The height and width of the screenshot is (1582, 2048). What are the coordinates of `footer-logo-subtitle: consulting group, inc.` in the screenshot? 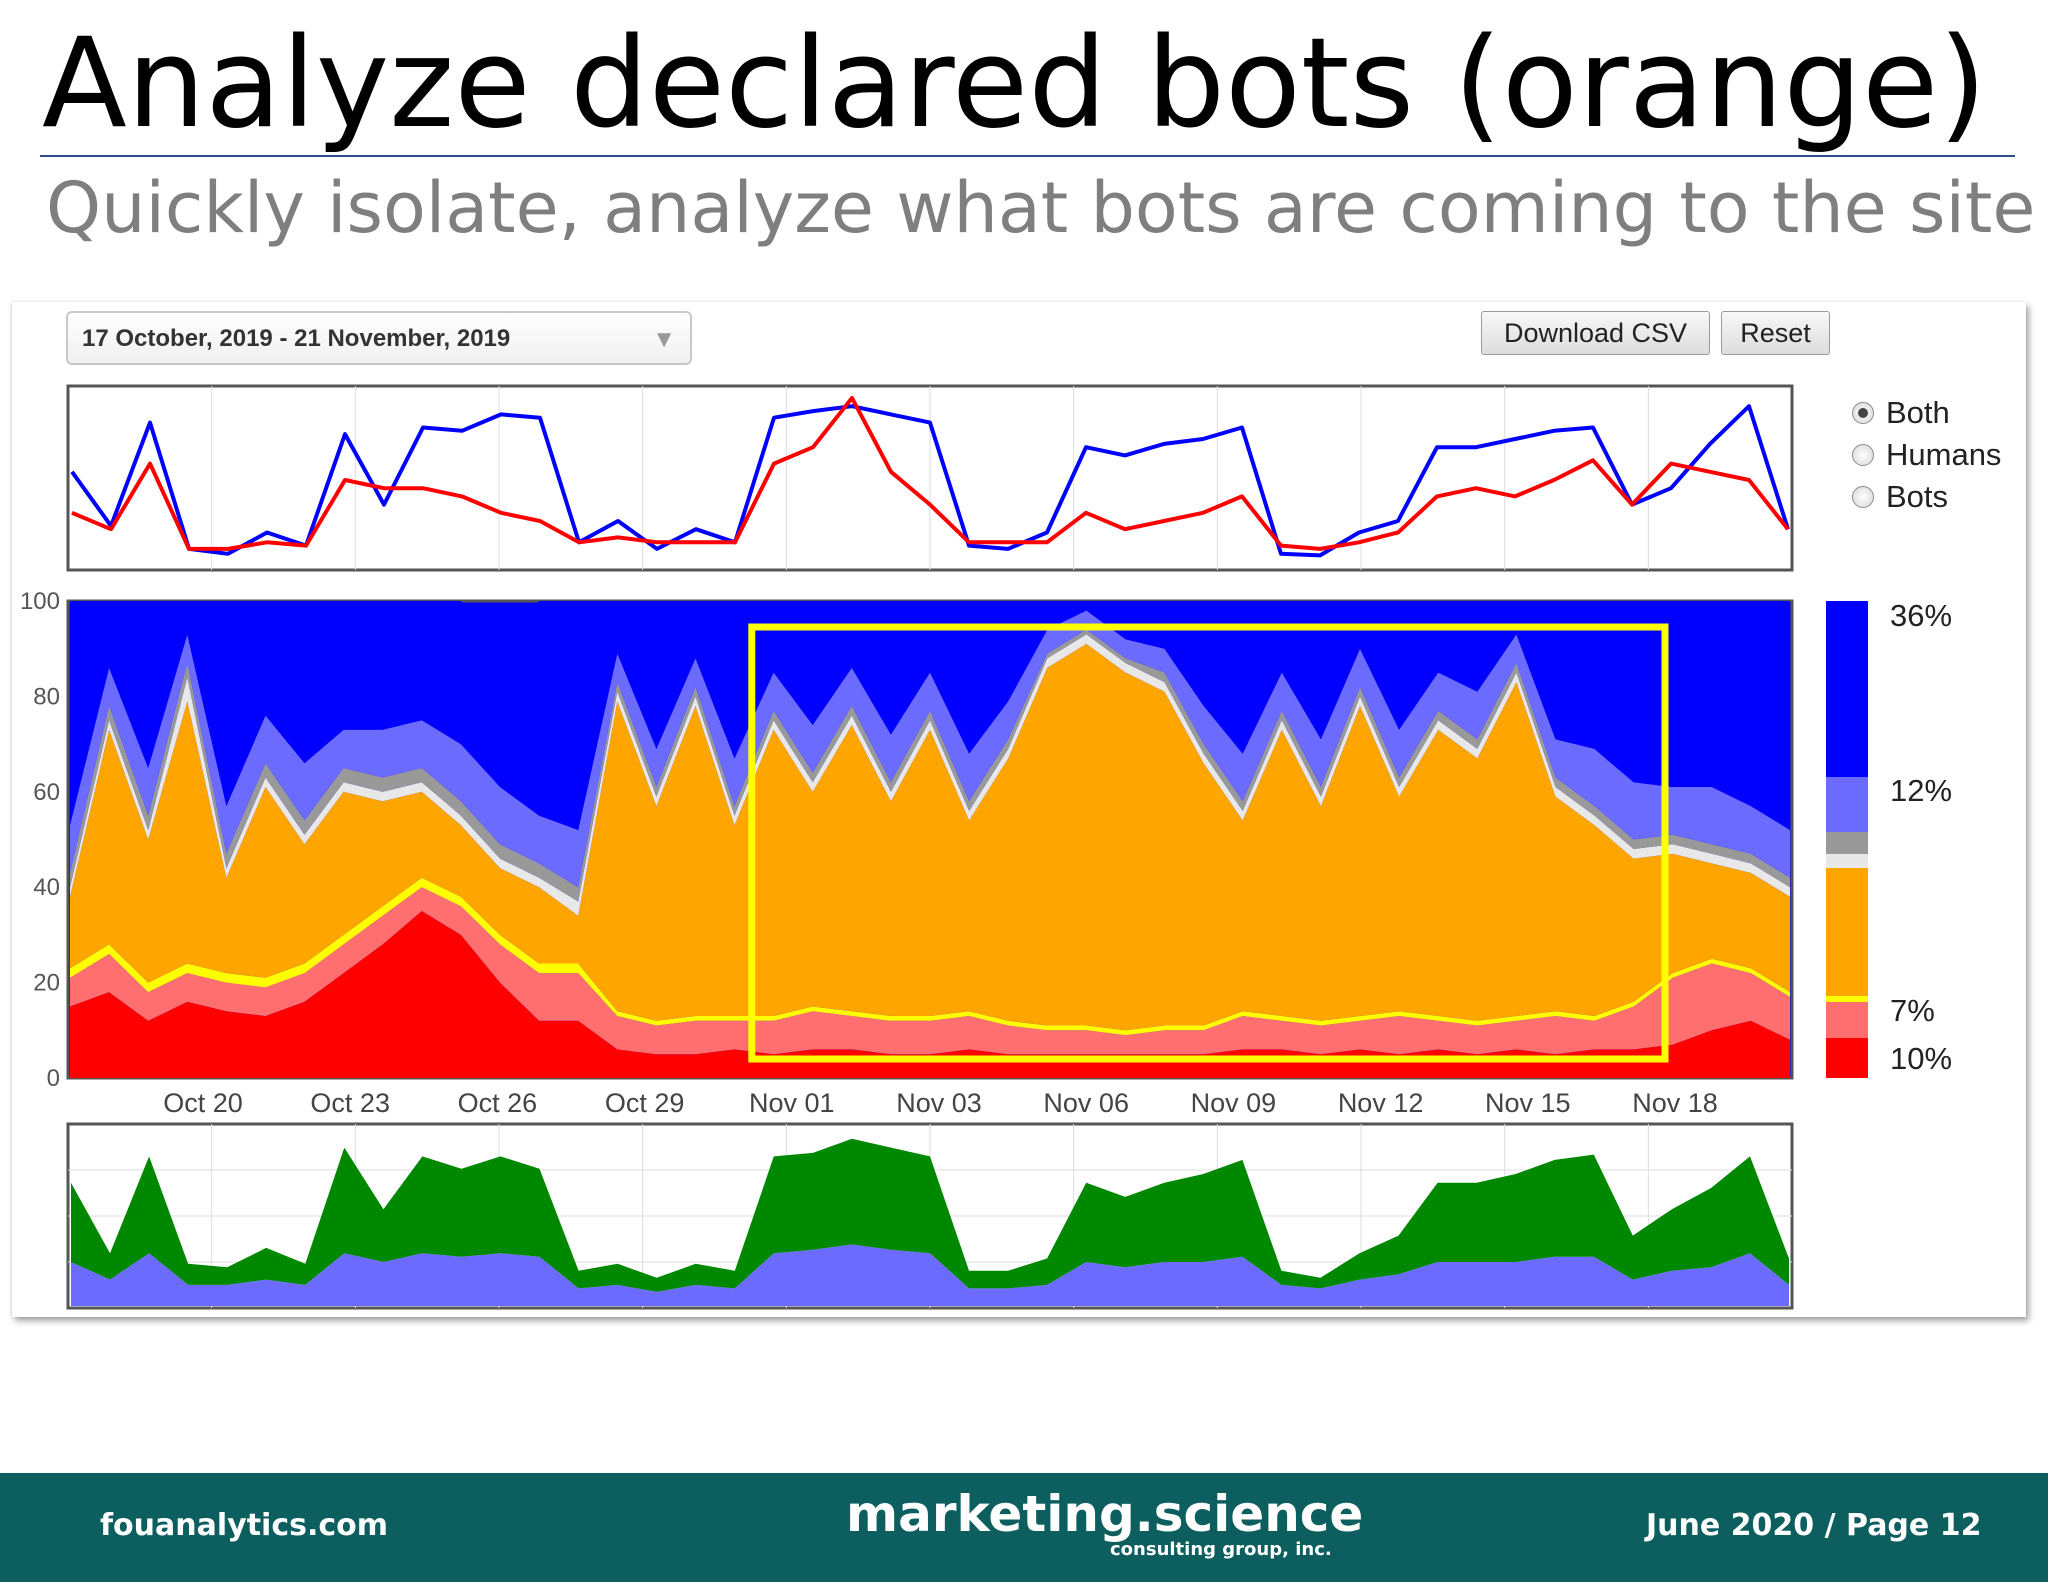 It's located at (1221, 1549).